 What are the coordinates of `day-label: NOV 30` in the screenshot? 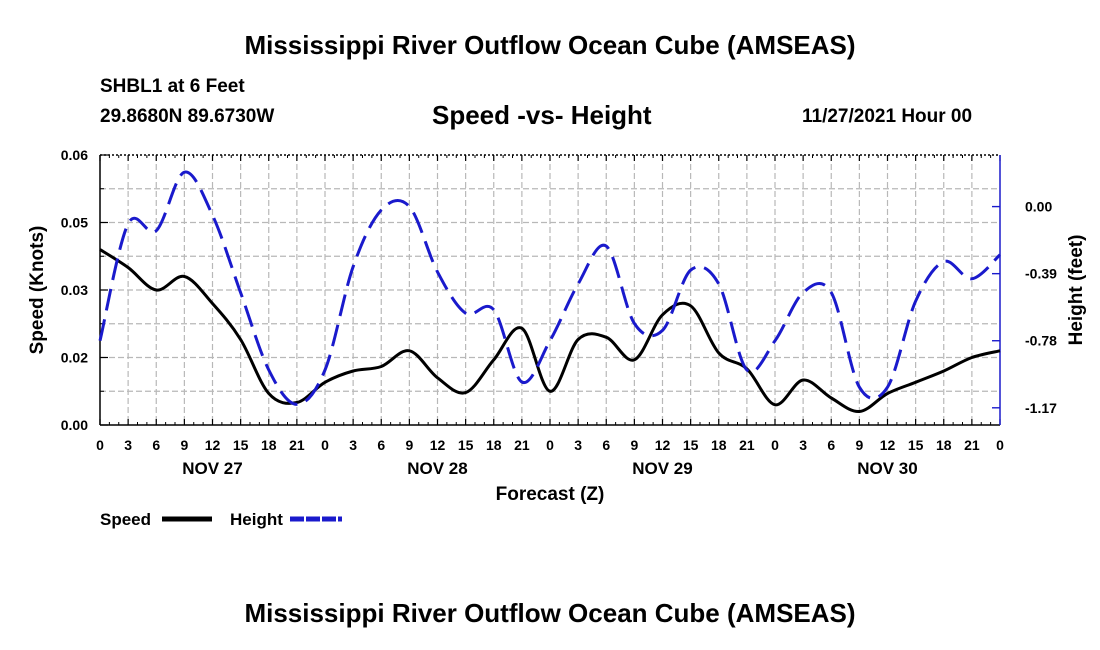 It's located at (887, 468).